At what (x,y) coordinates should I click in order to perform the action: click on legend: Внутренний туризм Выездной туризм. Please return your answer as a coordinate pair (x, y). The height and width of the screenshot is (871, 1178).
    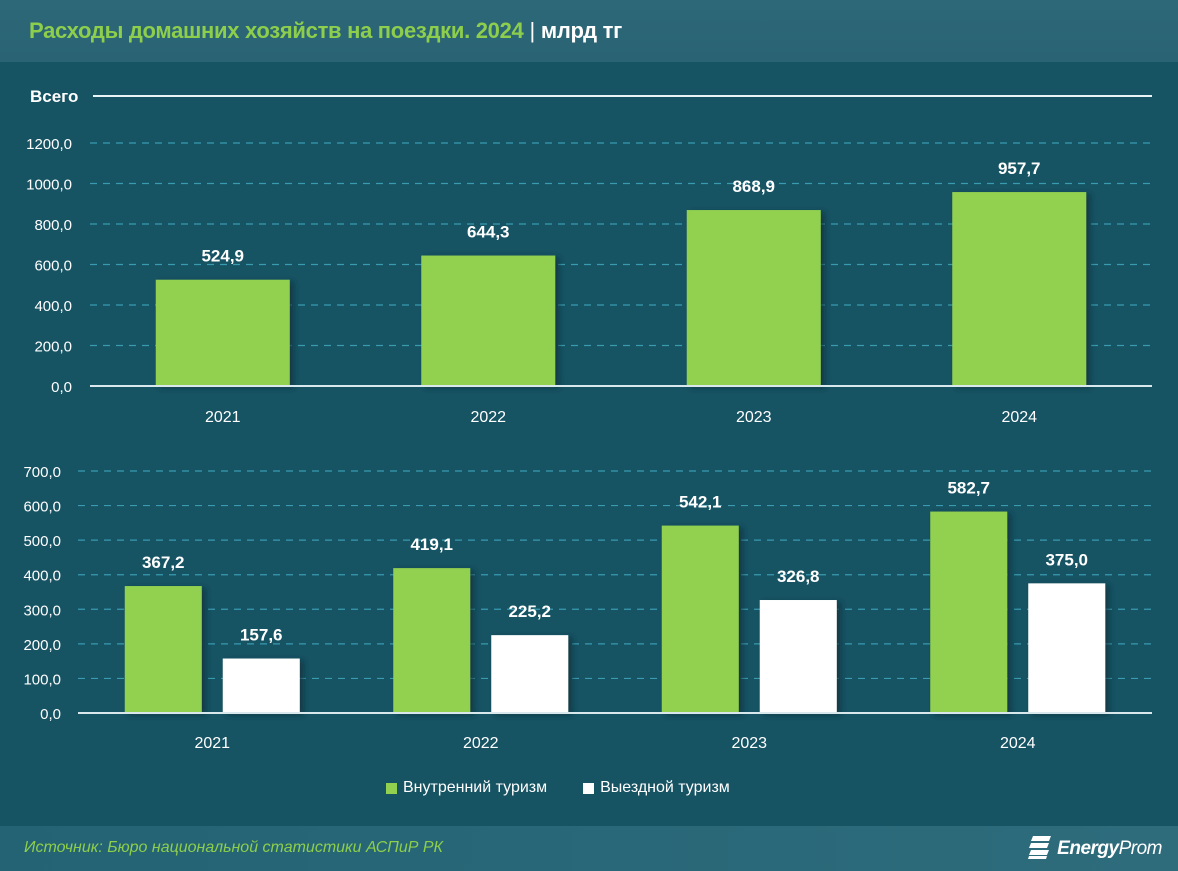
    Looking at the image, I should click on (558, 788).